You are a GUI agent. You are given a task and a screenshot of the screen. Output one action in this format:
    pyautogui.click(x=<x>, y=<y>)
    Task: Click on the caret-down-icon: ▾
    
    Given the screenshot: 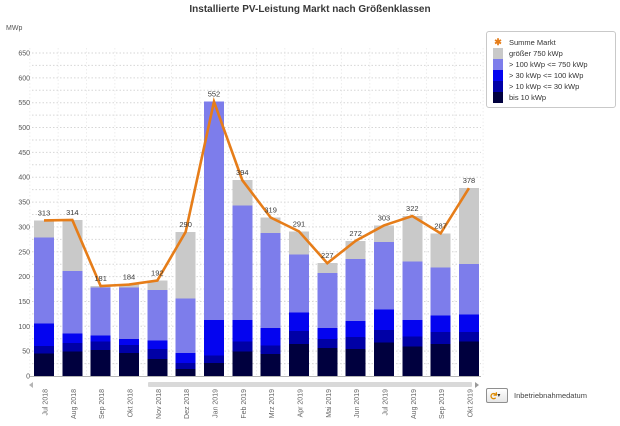 What is the action you would take?
    pyautogui.click(x=499, y=396)
    